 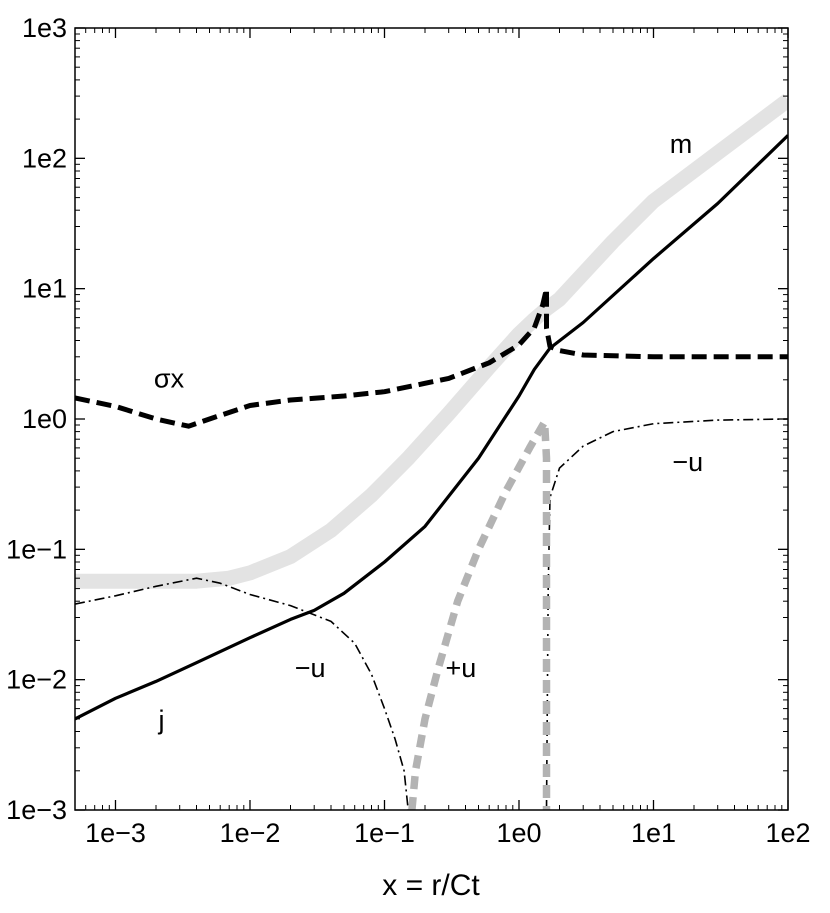 I want to click on y-tick-labels: 1e−3 1e−2 1e−1 1e0 1e1 1e2 1e3, so click(x=36, y=419).